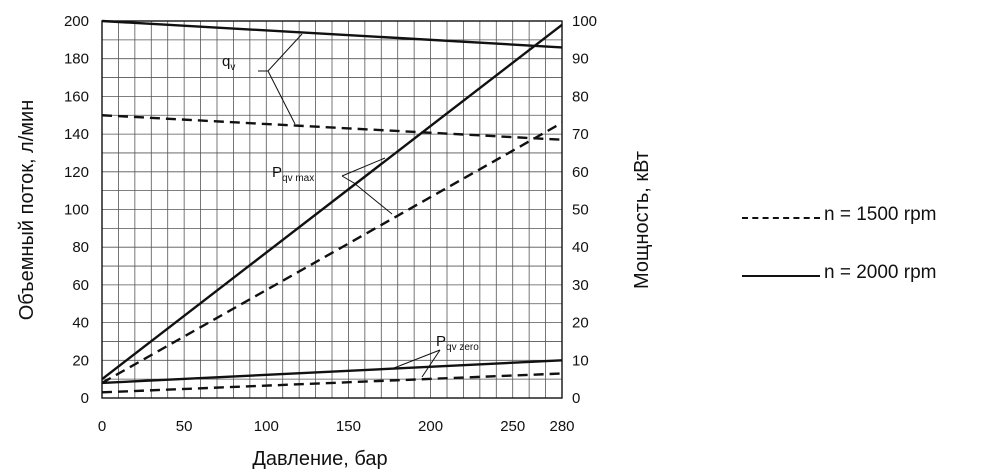 The width and height of the screenshot is (995, 474). Describe the element at coordinates (80, 285) in the screenshot. I see `left-y-tick-label: 60` at that location.